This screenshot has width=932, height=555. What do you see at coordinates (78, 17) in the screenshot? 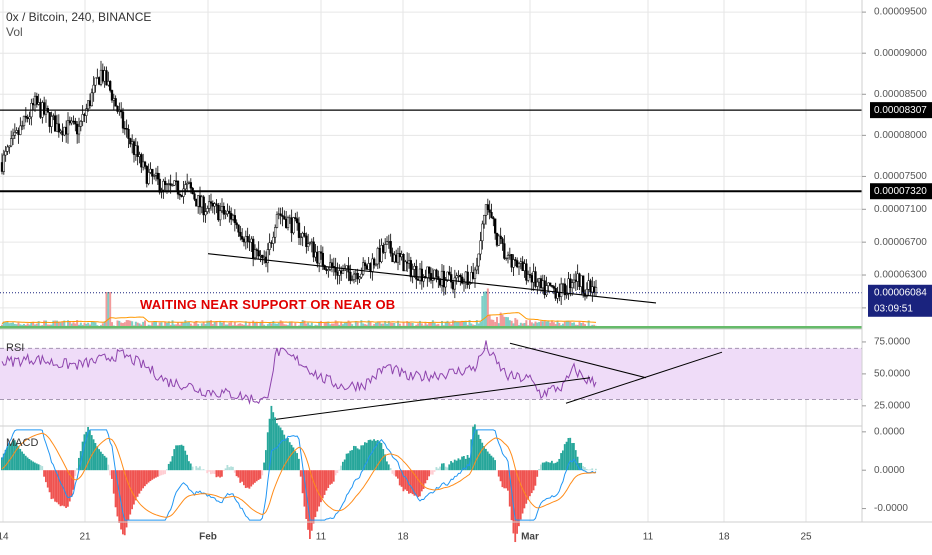
I see `symbol-title: 0x / Bitcoin, 240, BINANCE` at bounding box center [78, 17].